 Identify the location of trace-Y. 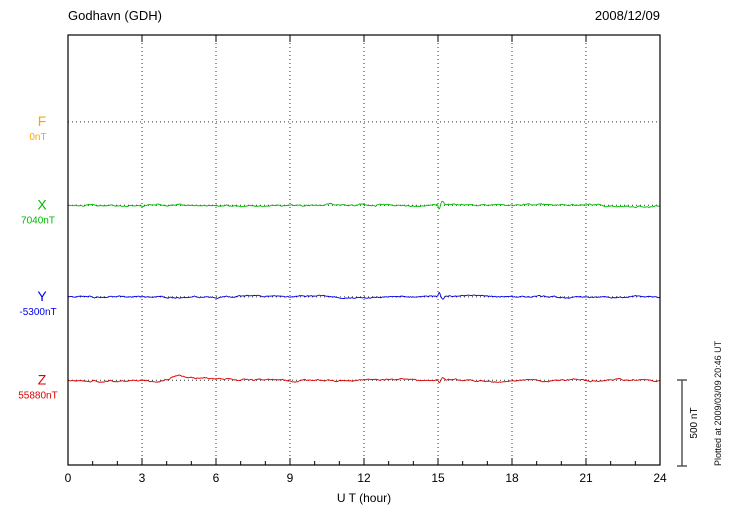
(364, 295).